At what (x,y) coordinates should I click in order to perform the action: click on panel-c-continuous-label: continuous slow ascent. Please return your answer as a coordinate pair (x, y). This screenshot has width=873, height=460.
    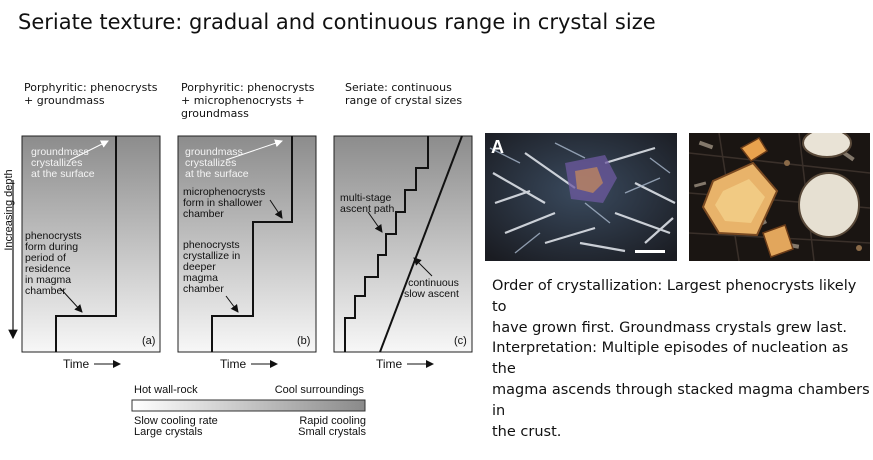
    Looking at the image, I should click on (431, 288).